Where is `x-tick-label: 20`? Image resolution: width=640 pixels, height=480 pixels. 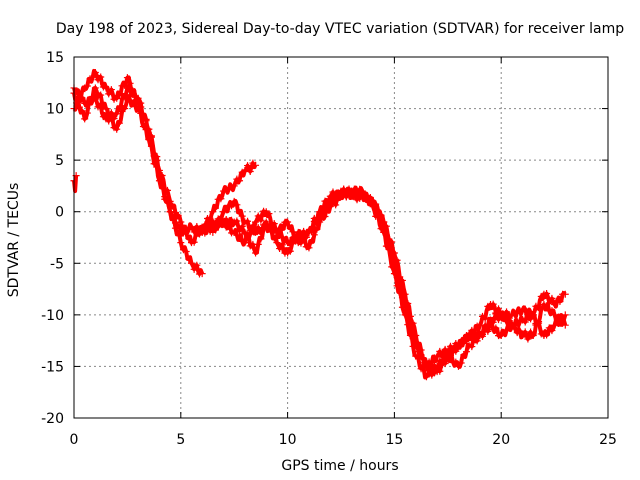
x-tick-label: 20 is located at coordinates (501, 440).